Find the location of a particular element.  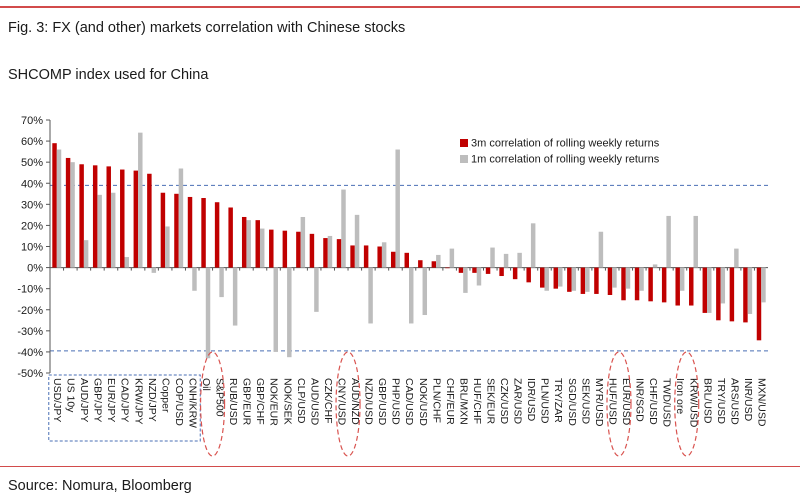

x-tick-label: Iron ore is located at coordinates (680, 396).